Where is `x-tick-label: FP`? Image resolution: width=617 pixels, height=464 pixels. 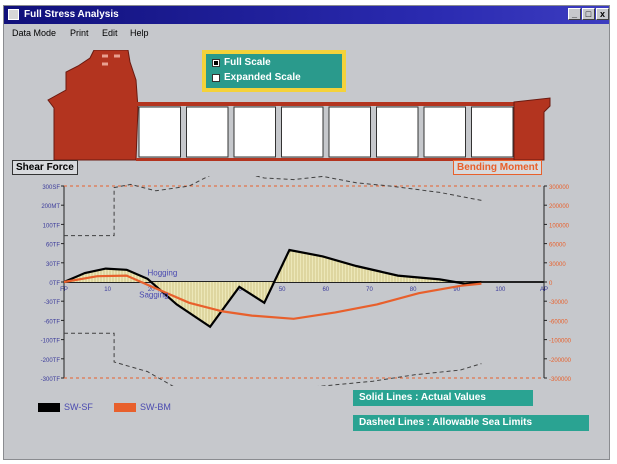
x-tick-label: FP is located at coordinates (64, 290).